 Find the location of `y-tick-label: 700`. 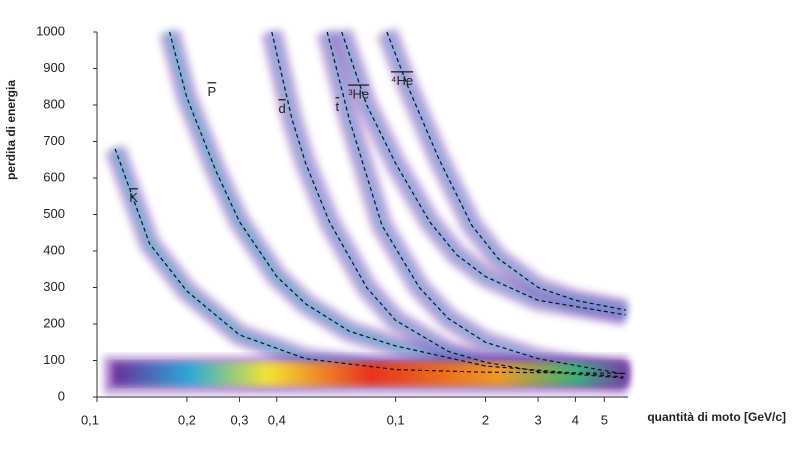

y-tick-label: 700 is located at coordinates (54, 140).